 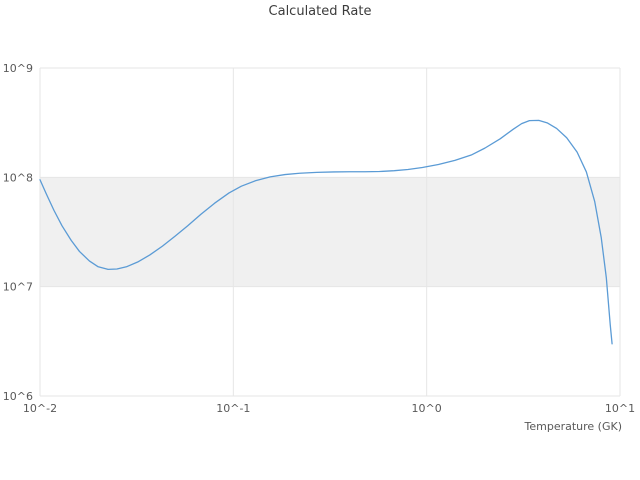 I want to click on chart-title: Calculated Rate, so click(x=320, y=11).